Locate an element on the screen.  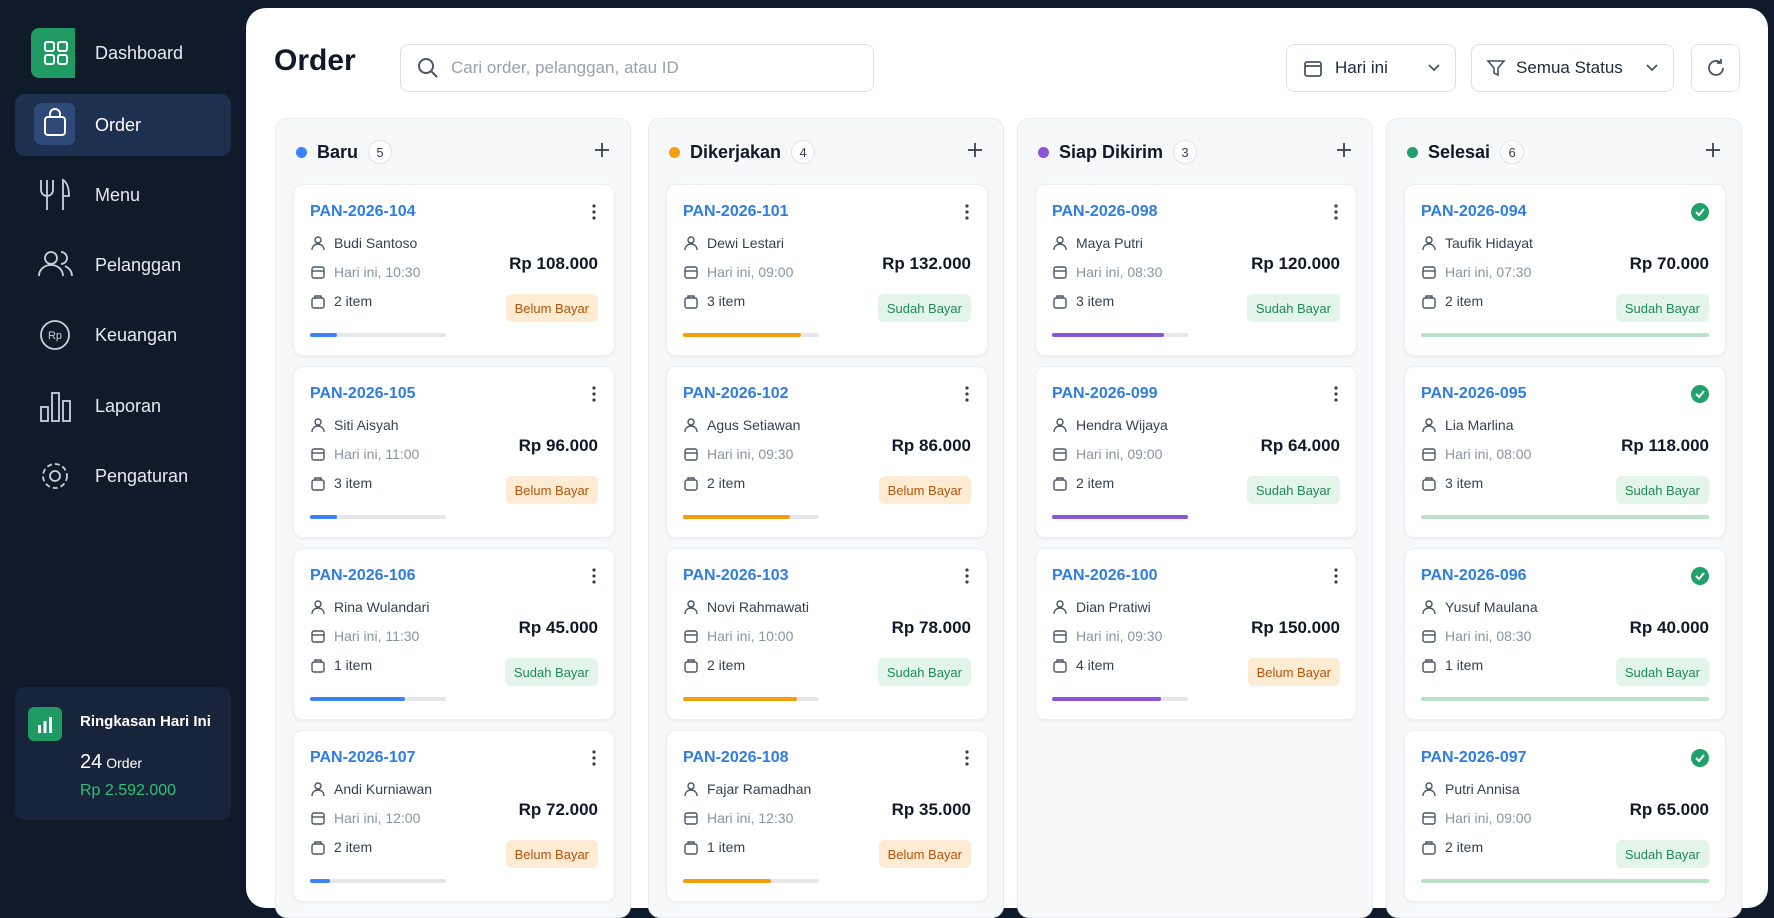
menu-item: Pengaturan is located at coordinates (123, 476).